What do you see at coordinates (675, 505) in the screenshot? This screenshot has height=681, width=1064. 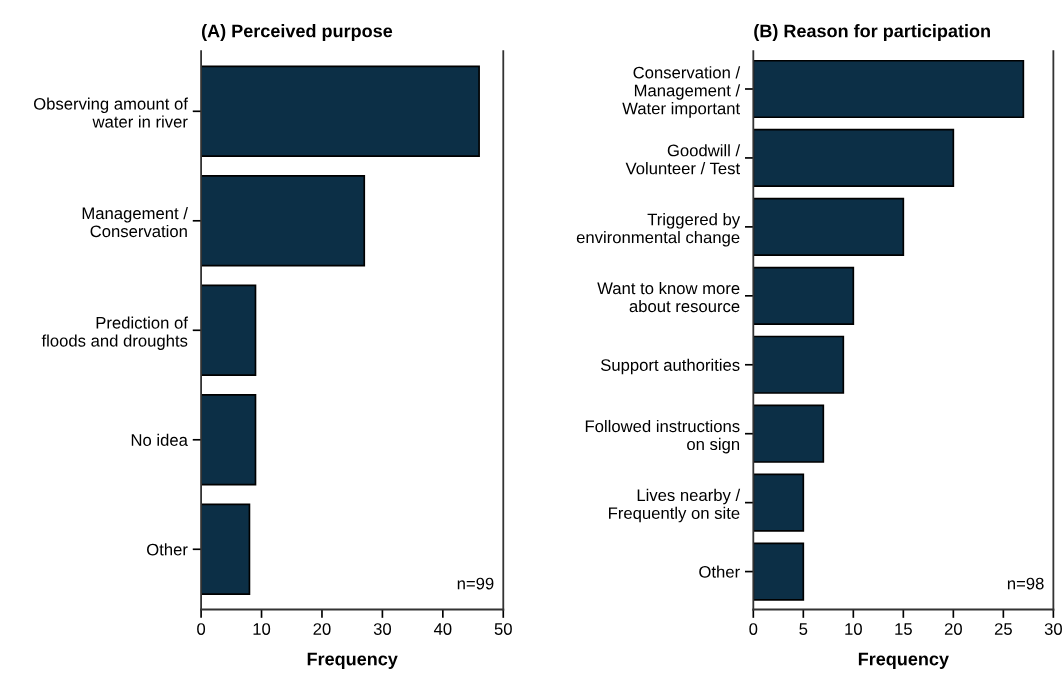 I see `y-tick-label: Lives nearby / Frequently on site` at bounding box center [675, 505].